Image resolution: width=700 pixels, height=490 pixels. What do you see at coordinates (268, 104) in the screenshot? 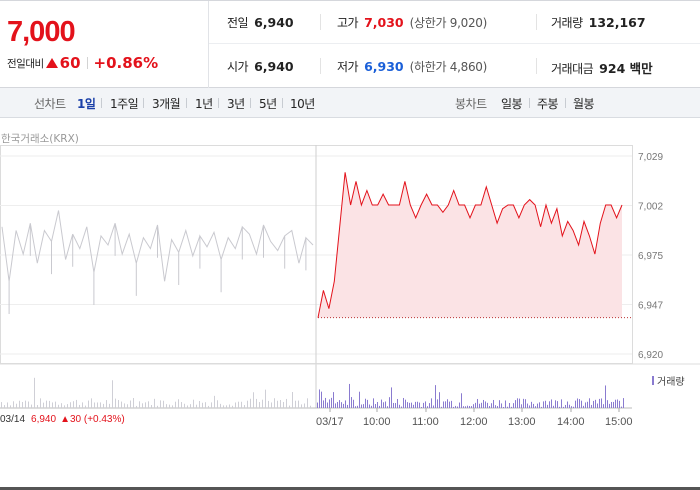
I see `tab-5year: 5년` at bounding box center [268, 104].